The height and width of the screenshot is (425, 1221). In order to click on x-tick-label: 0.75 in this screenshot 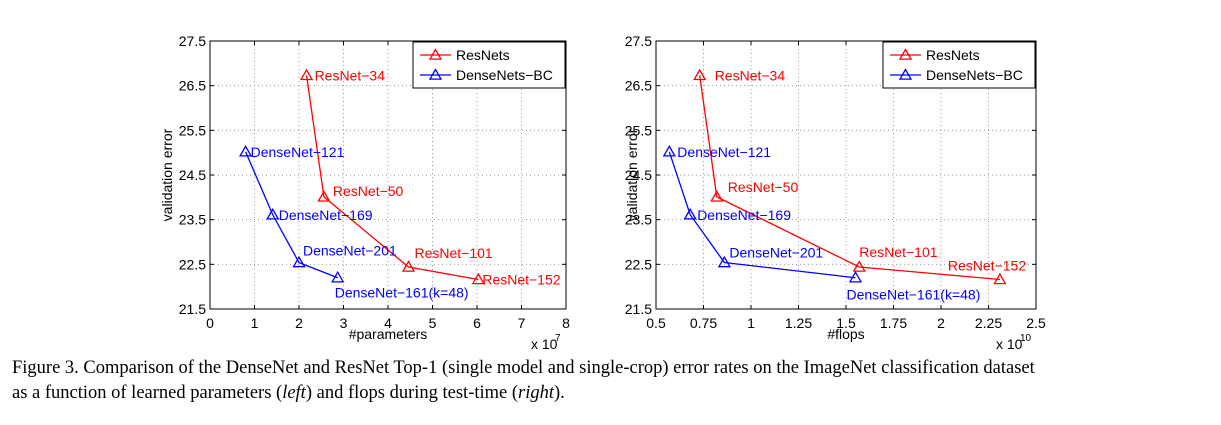, I will do `click(703, 323)`.